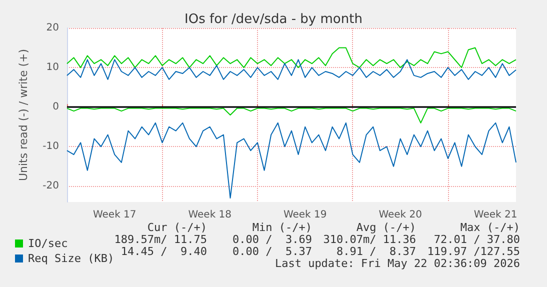  I want to click on y-axis-title: Units read (-) / write (+), so click(23, 115).